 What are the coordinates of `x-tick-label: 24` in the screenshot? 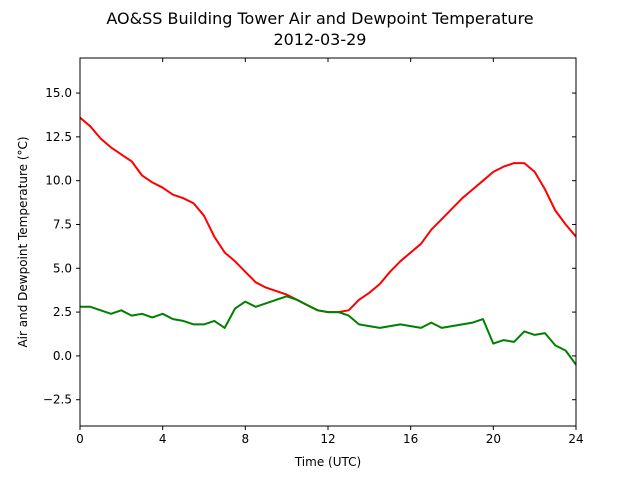 It's located at (575, 439).